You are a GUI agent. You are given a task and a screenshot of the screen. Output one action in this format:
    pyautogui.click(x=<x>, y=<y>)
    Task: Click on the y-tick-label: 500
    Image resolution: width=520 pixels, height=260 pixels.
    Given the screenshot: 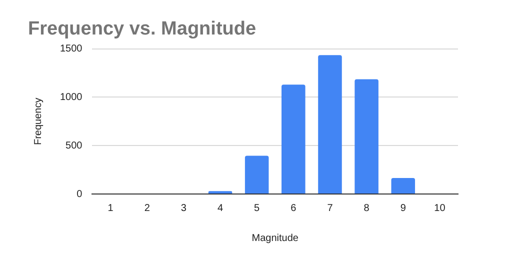 What is the action you would take?
    pyautogui.click(x=74, y=146)
    